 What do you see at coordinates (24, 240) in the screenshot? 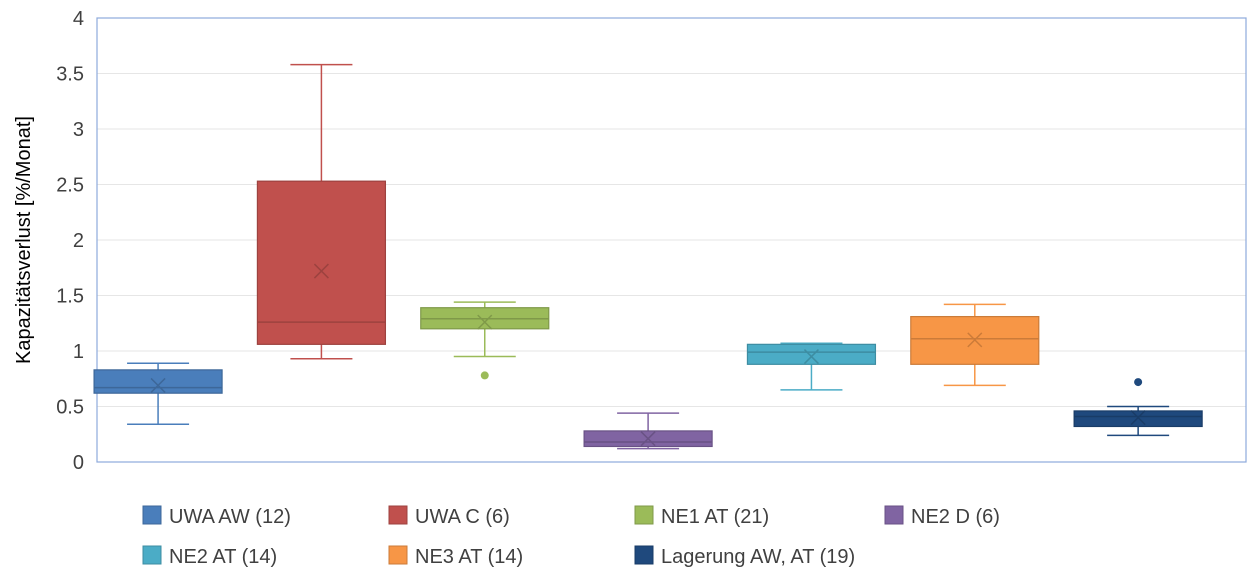
I see `y-axis-title: Kapazitätsverlust [%/Monat]` at bounding box center [24, 240].